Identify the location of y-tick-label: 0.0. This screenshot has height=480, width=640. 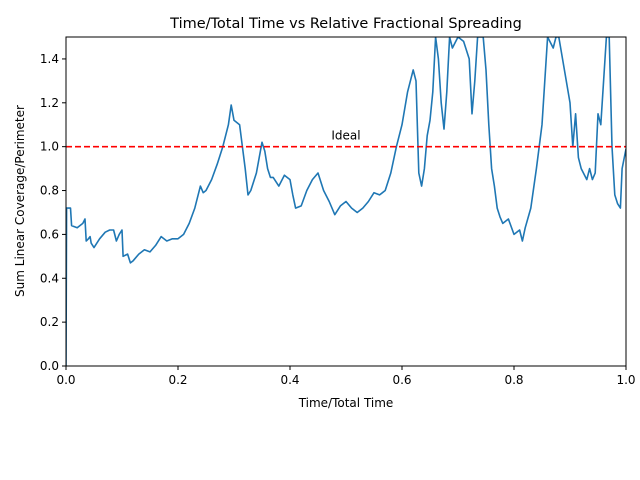
(49, 366).